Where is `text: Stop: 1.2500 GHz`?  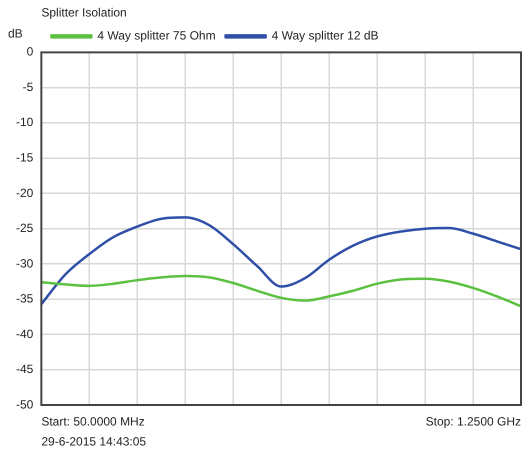 text: Stop: 1.2500 GHz is located at coordinates (473, 421).